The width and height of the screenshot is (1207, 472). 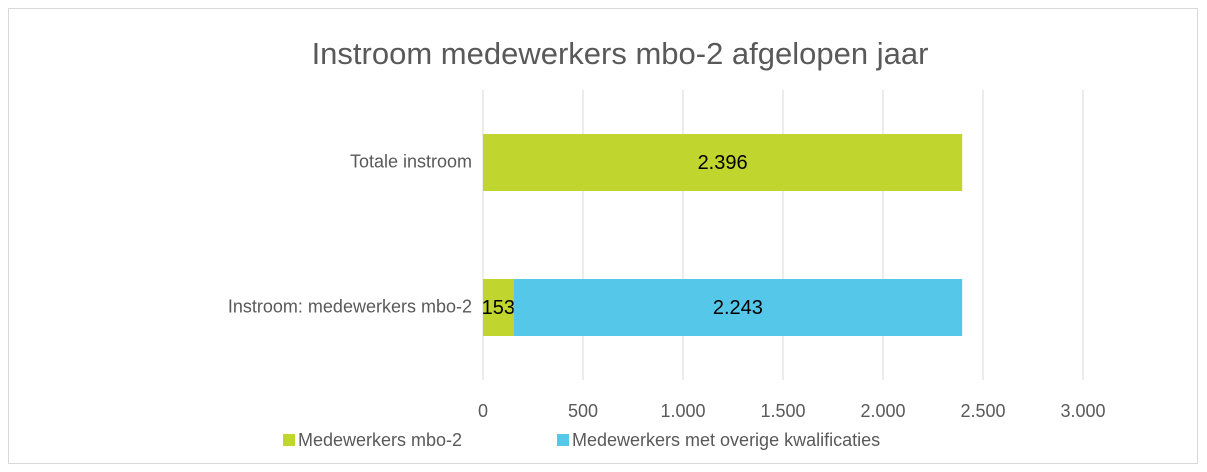 I want to click on x-tick-label: 1.500, so click(x=782, y=411).